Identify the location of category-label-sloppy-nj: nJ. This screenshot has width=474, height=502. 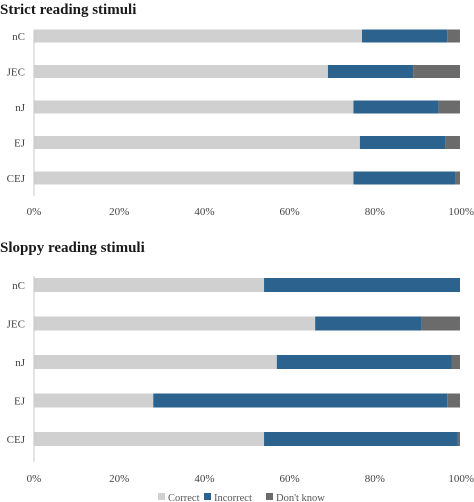
(20, 363).